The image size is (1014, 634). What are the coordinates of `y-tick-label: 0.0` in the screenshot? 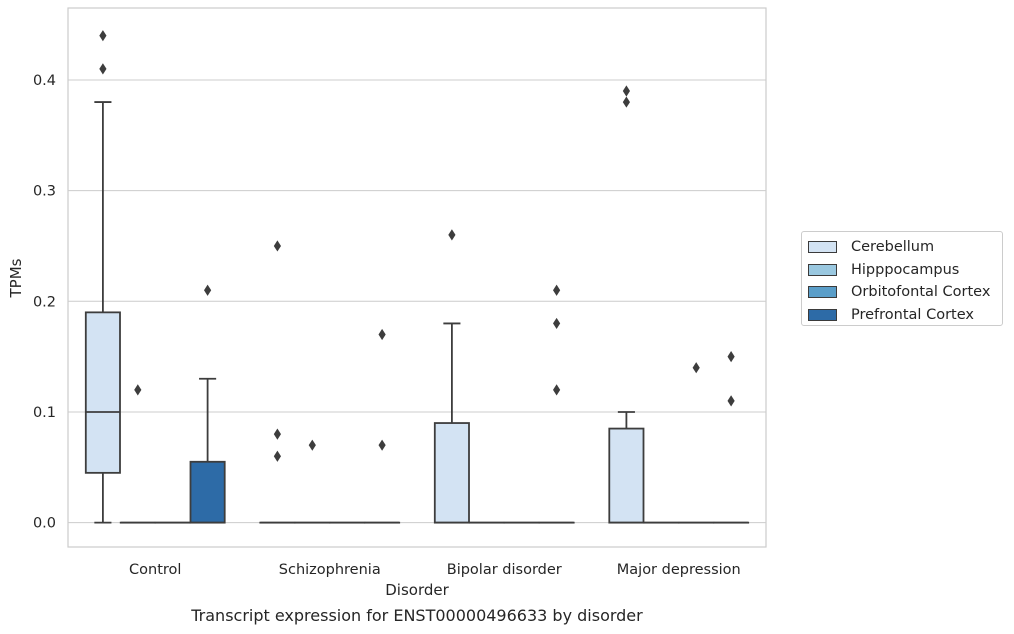 It's located at (44, 524).